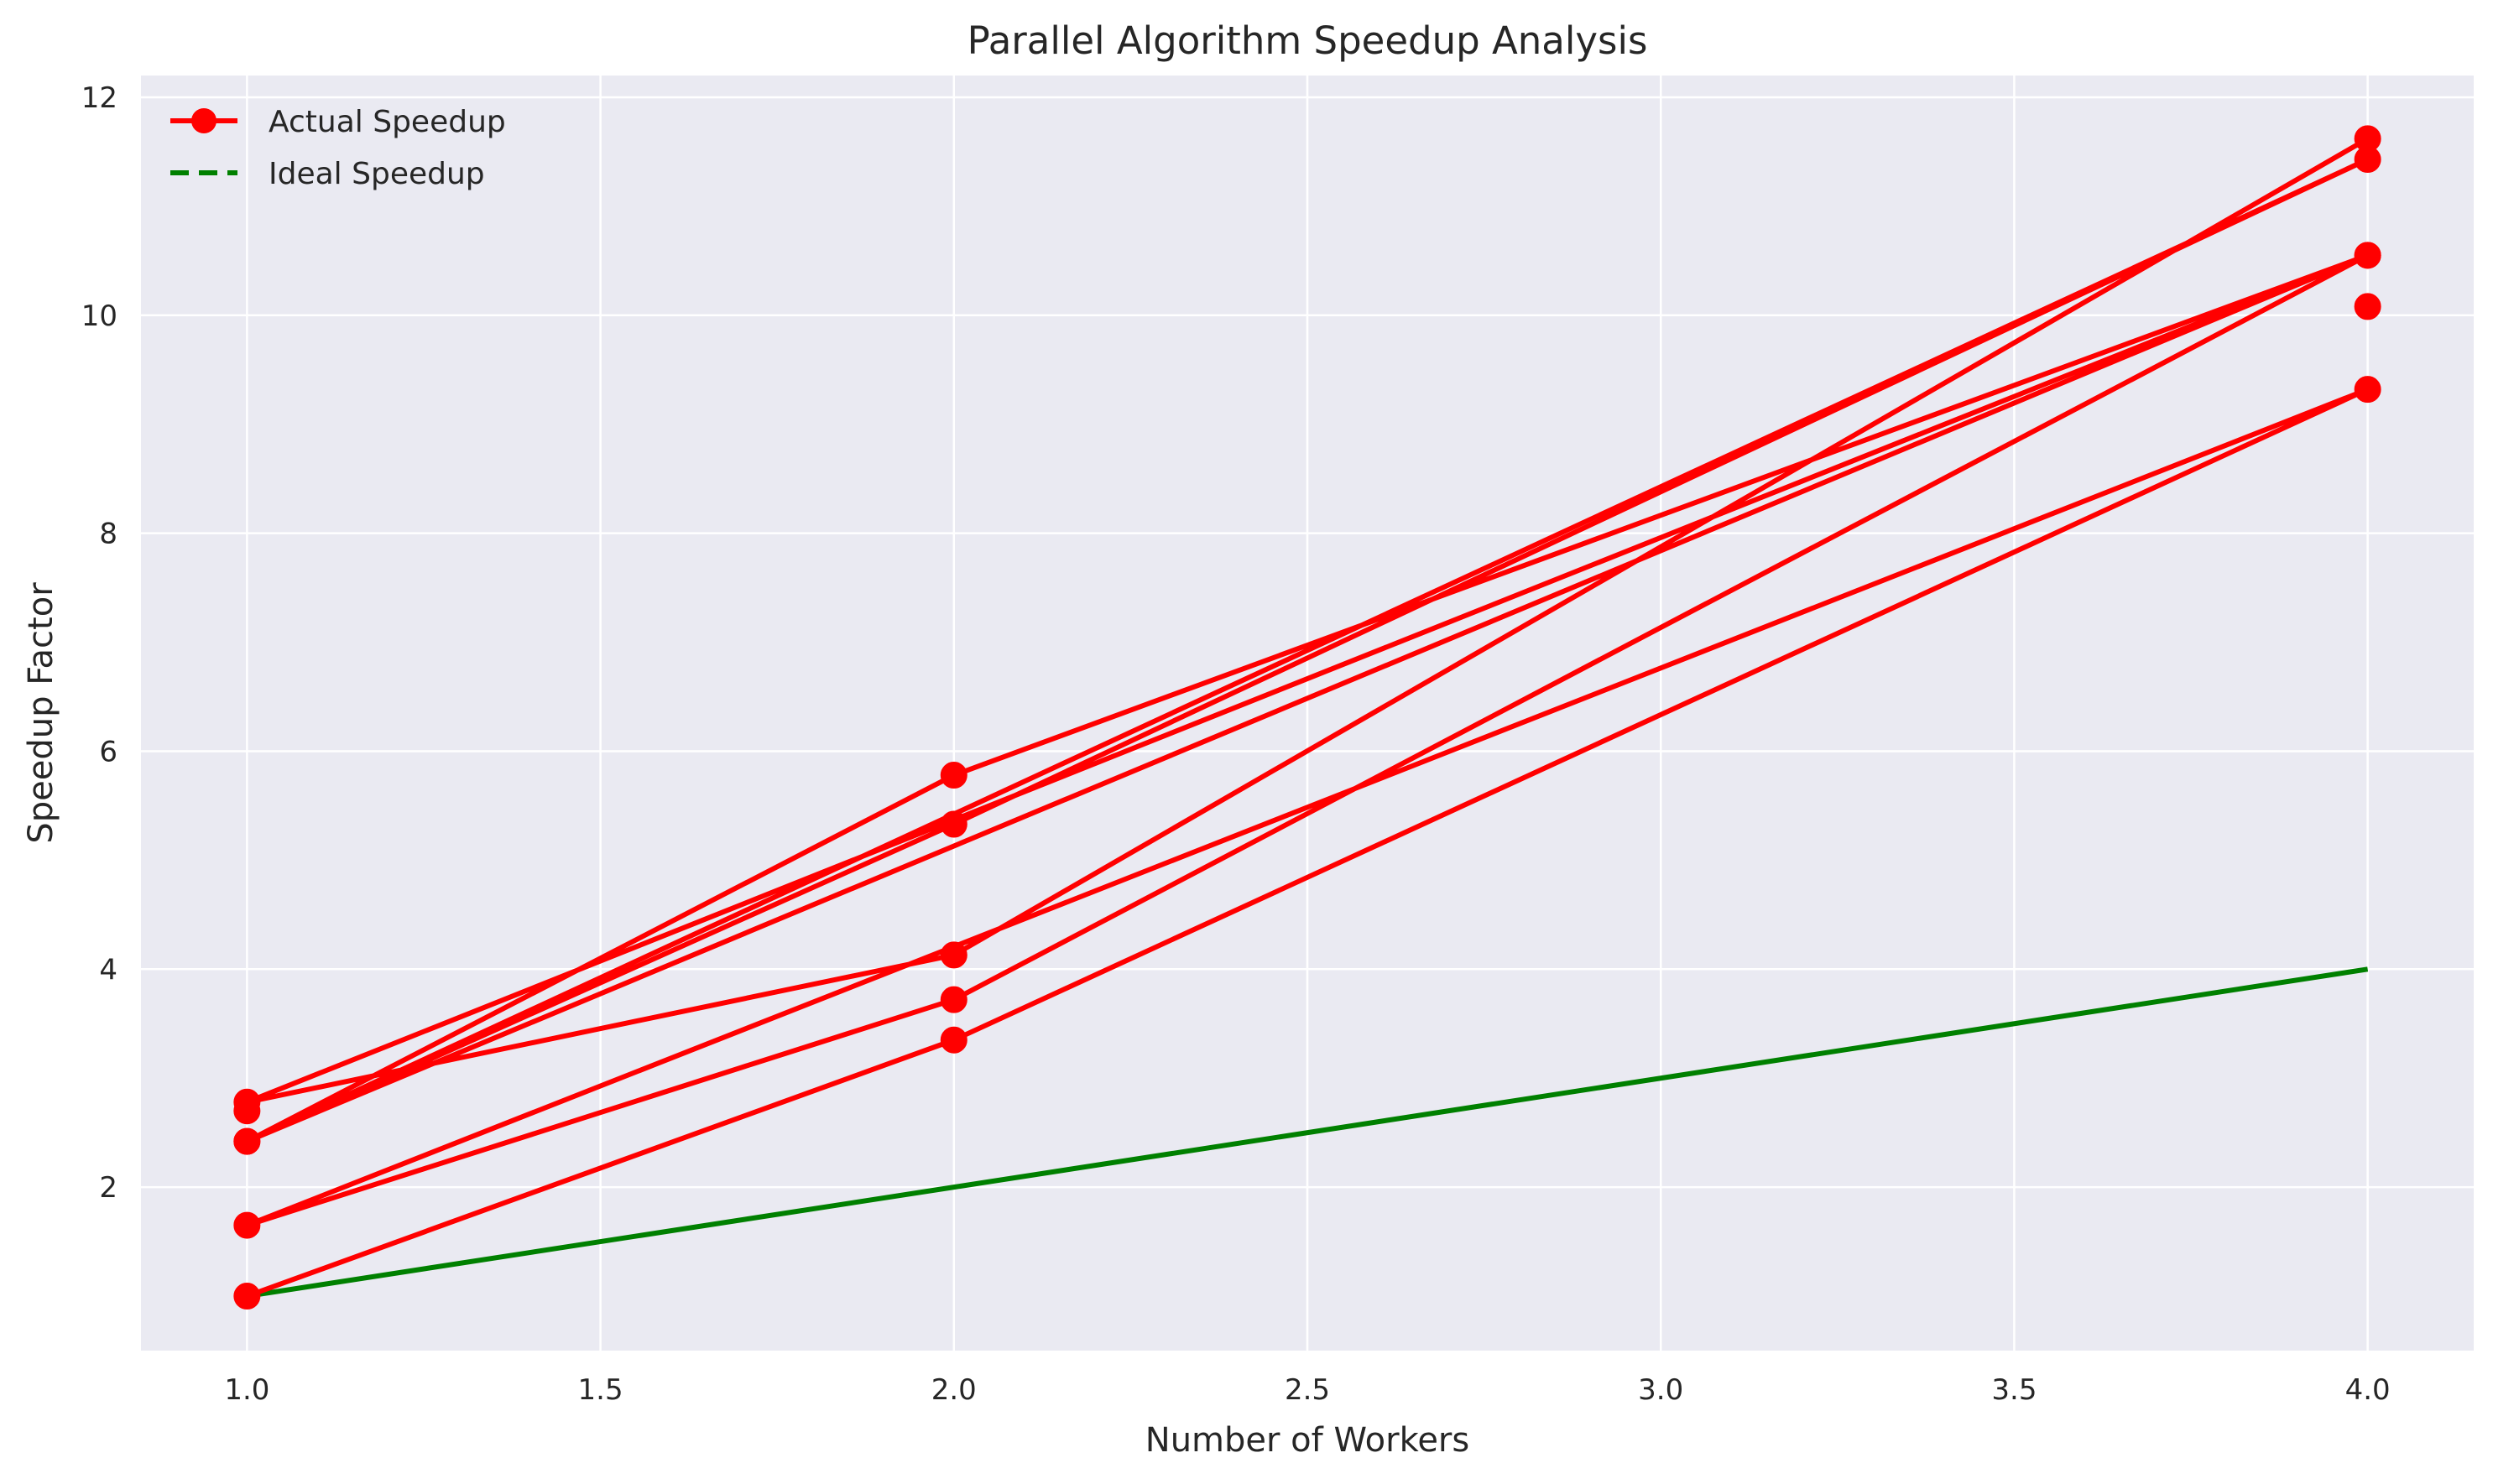  Describe the element at coordinates (108, 534) in the screenshot. I see `y-tick-label: 8` at that location.